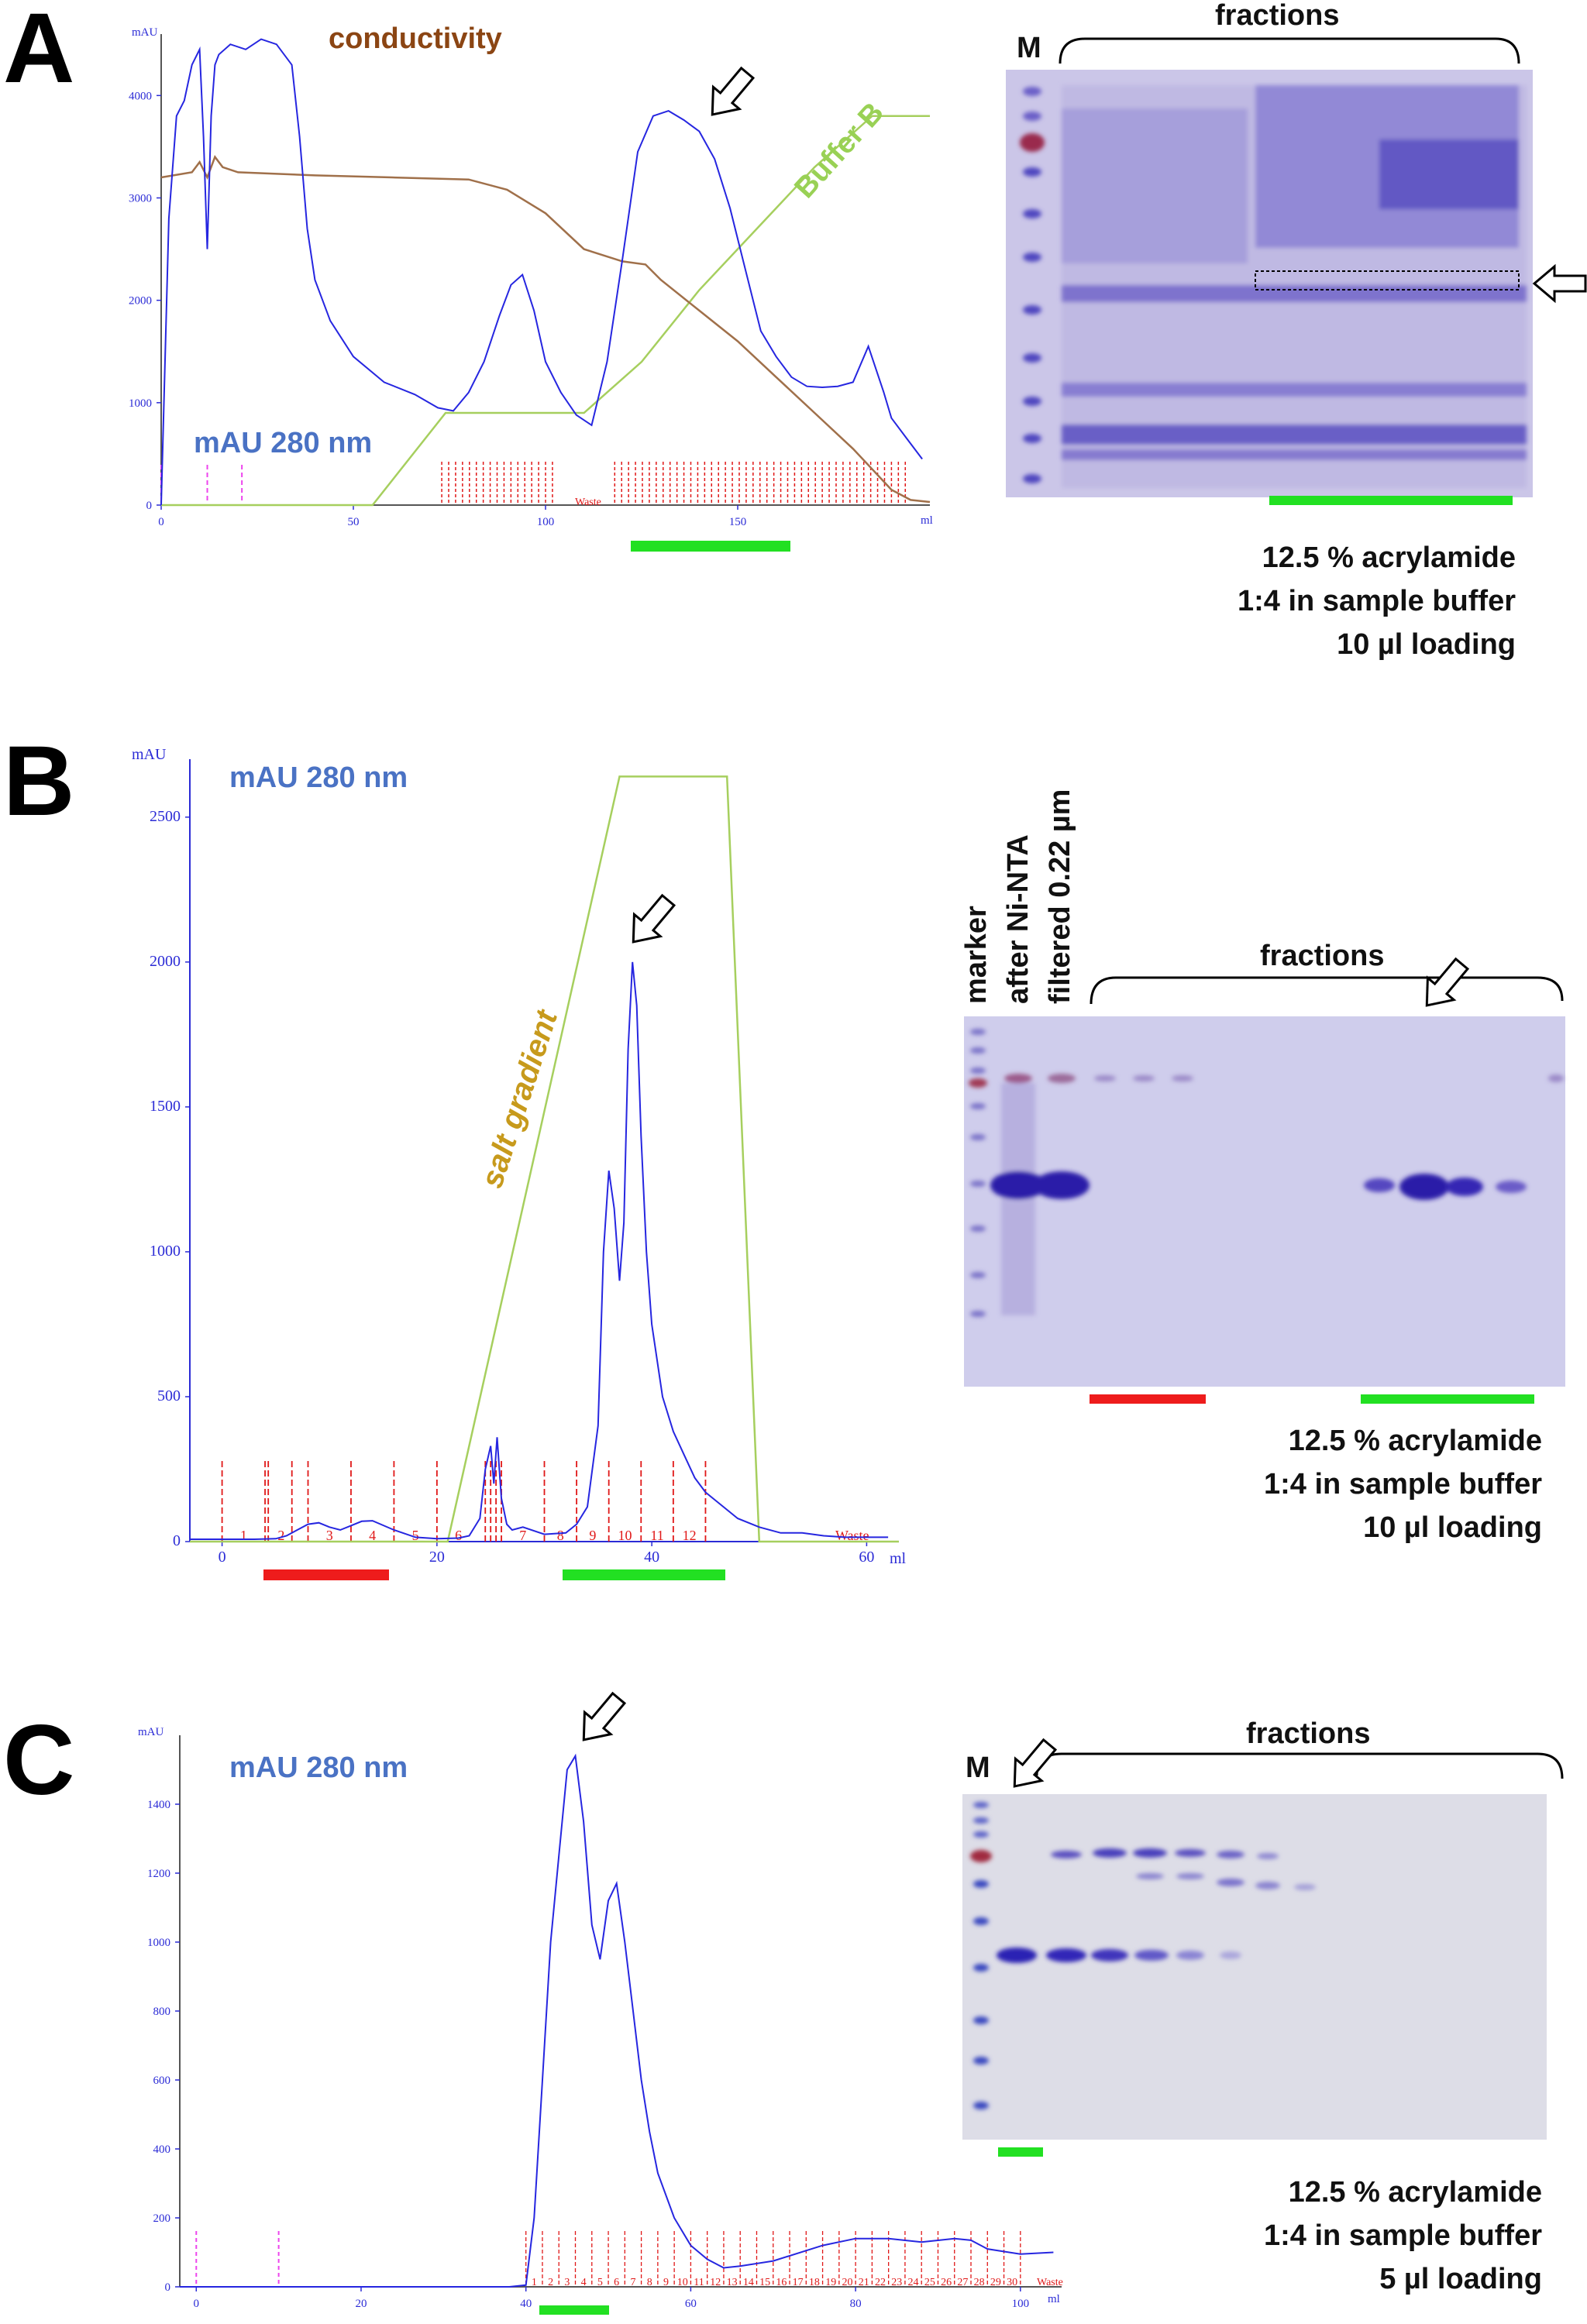 Image resolution: width=1587 pixels, height=2324 pixels. What do you see at coordinates (140, 198) in the screenshot?
I see `y-tick-label: 3000` at bounding box center [140, 198].